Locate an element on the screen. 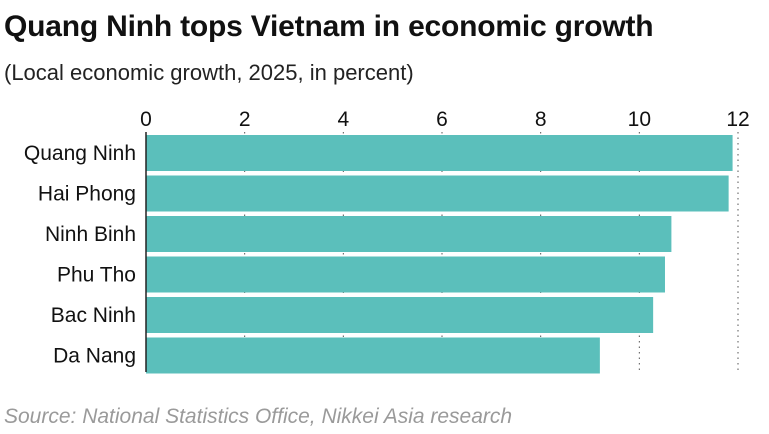  category-label-hai-phong: Hai Phong is located at coordinates (87, 194).